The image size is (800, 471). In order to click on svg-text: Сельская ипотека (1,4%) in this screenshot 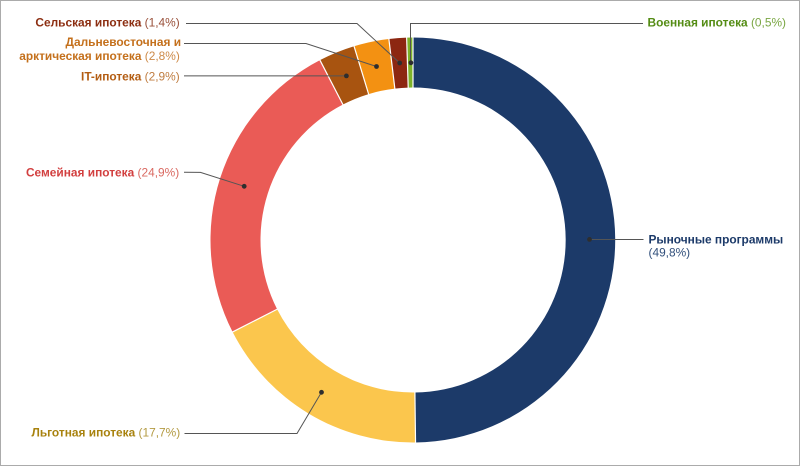, I will do `click(107, 22)`.